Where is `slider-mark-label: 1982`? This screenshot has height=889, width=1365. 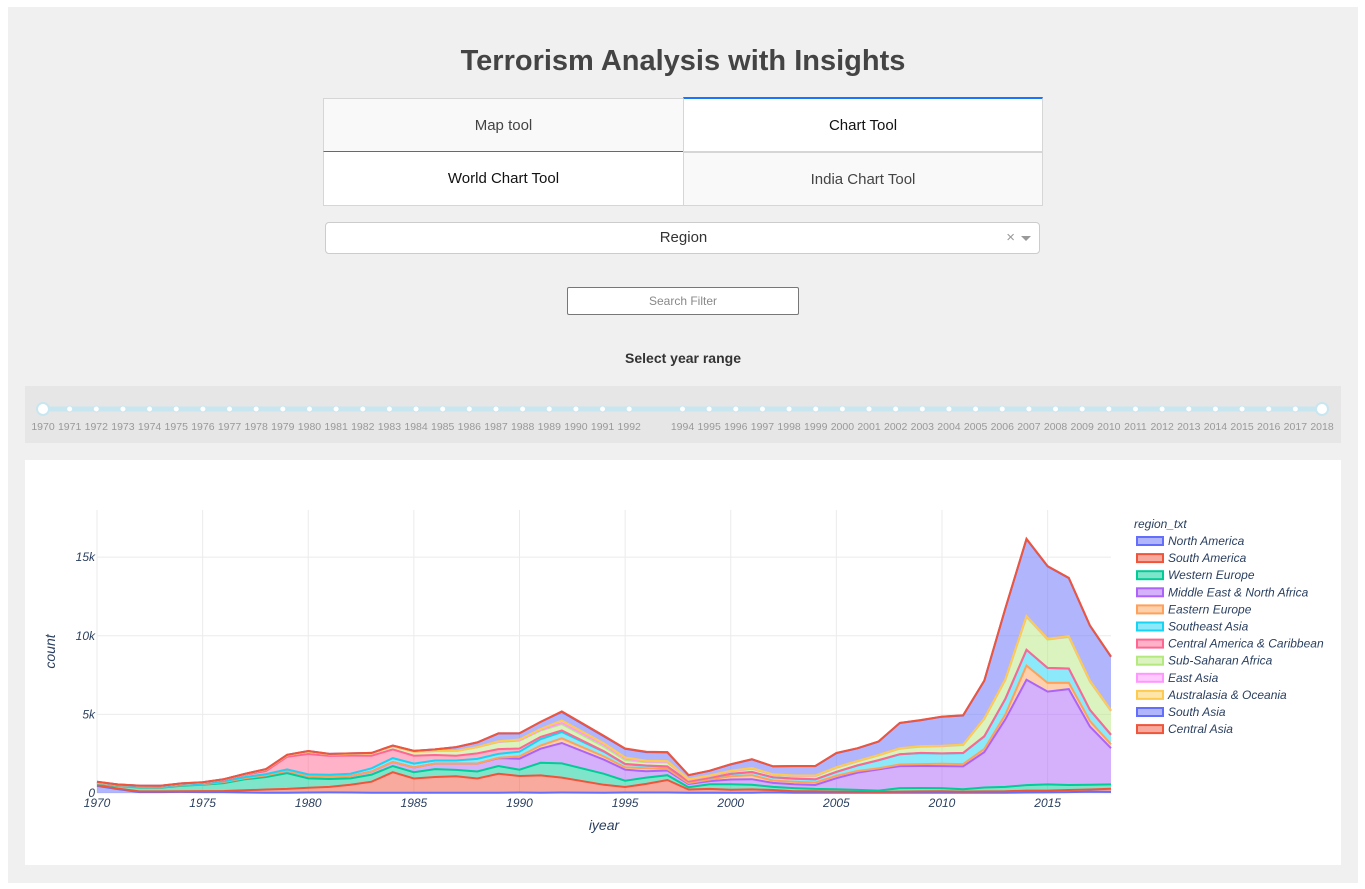 slider-mark-label: 1982 is located at coordinates (363, 427).